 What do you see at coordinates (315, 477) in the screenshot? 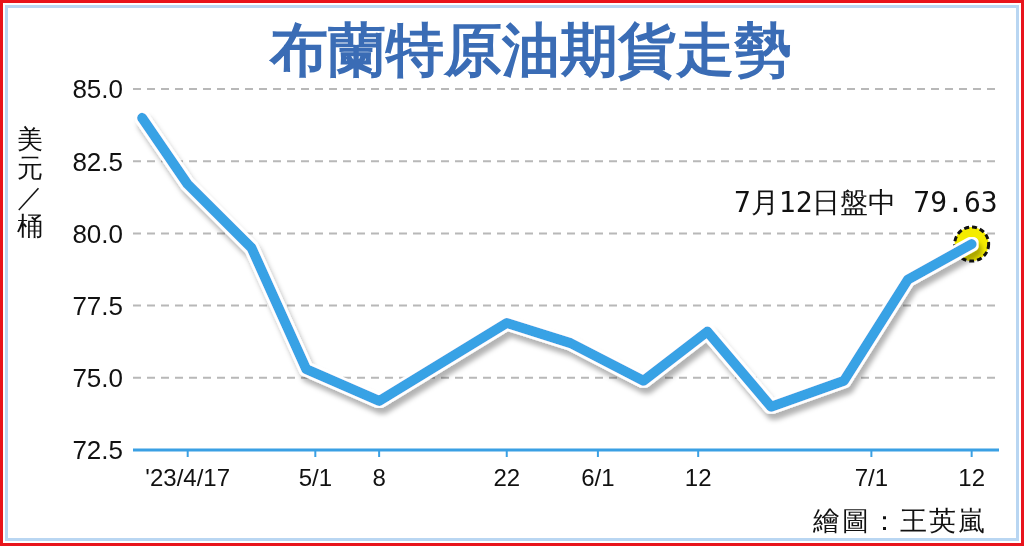
I see `x-tick-label: 5/1` at bounding box center [315, 477].